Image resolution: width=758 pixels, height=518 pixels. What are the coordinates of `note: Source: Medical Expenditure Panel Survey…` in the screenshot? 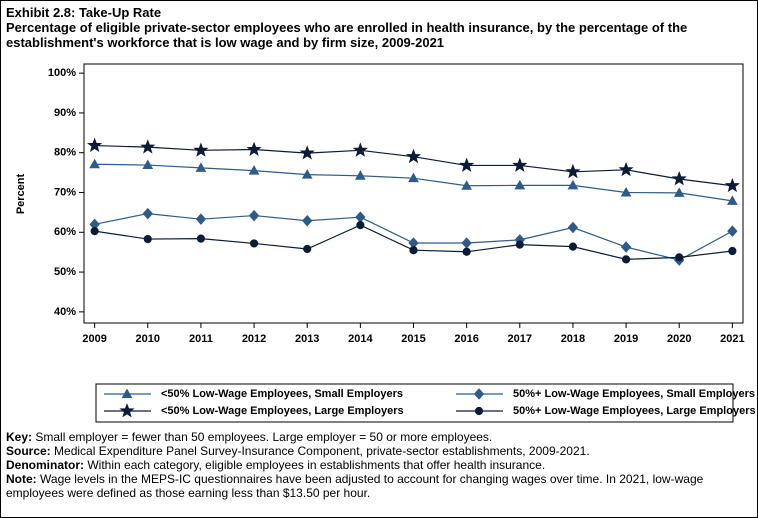 It's located at (376, 451).